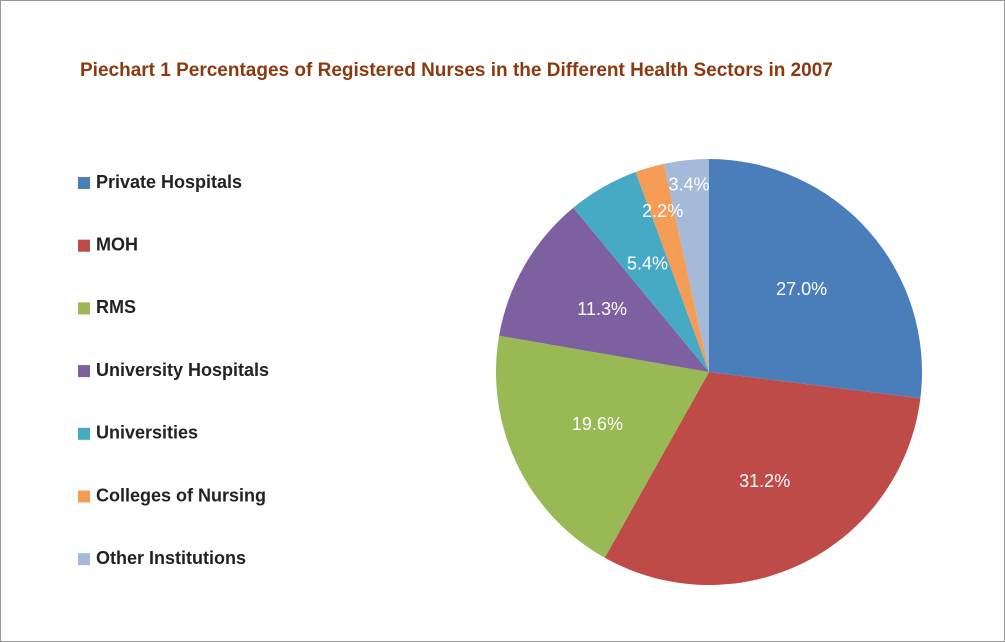 The image size is (1005, 642). Describe the element at coordinates (662, 211) in the screenshot. I see `data-label: 2.2%` at that location.